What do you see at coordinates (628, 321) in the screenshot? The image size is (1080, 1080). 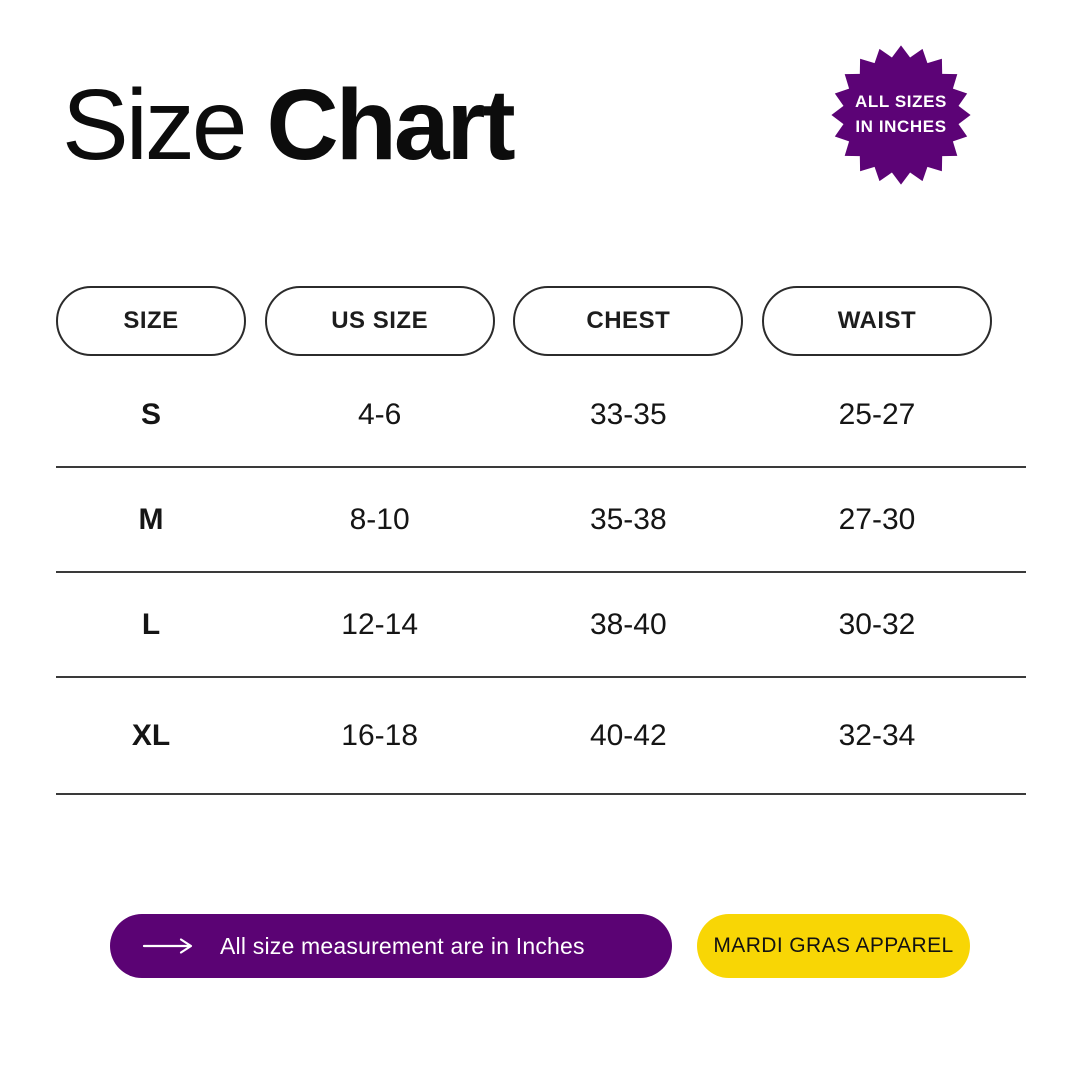 I see `column-header-chest: CHEST` at bounding box center [628, 321].